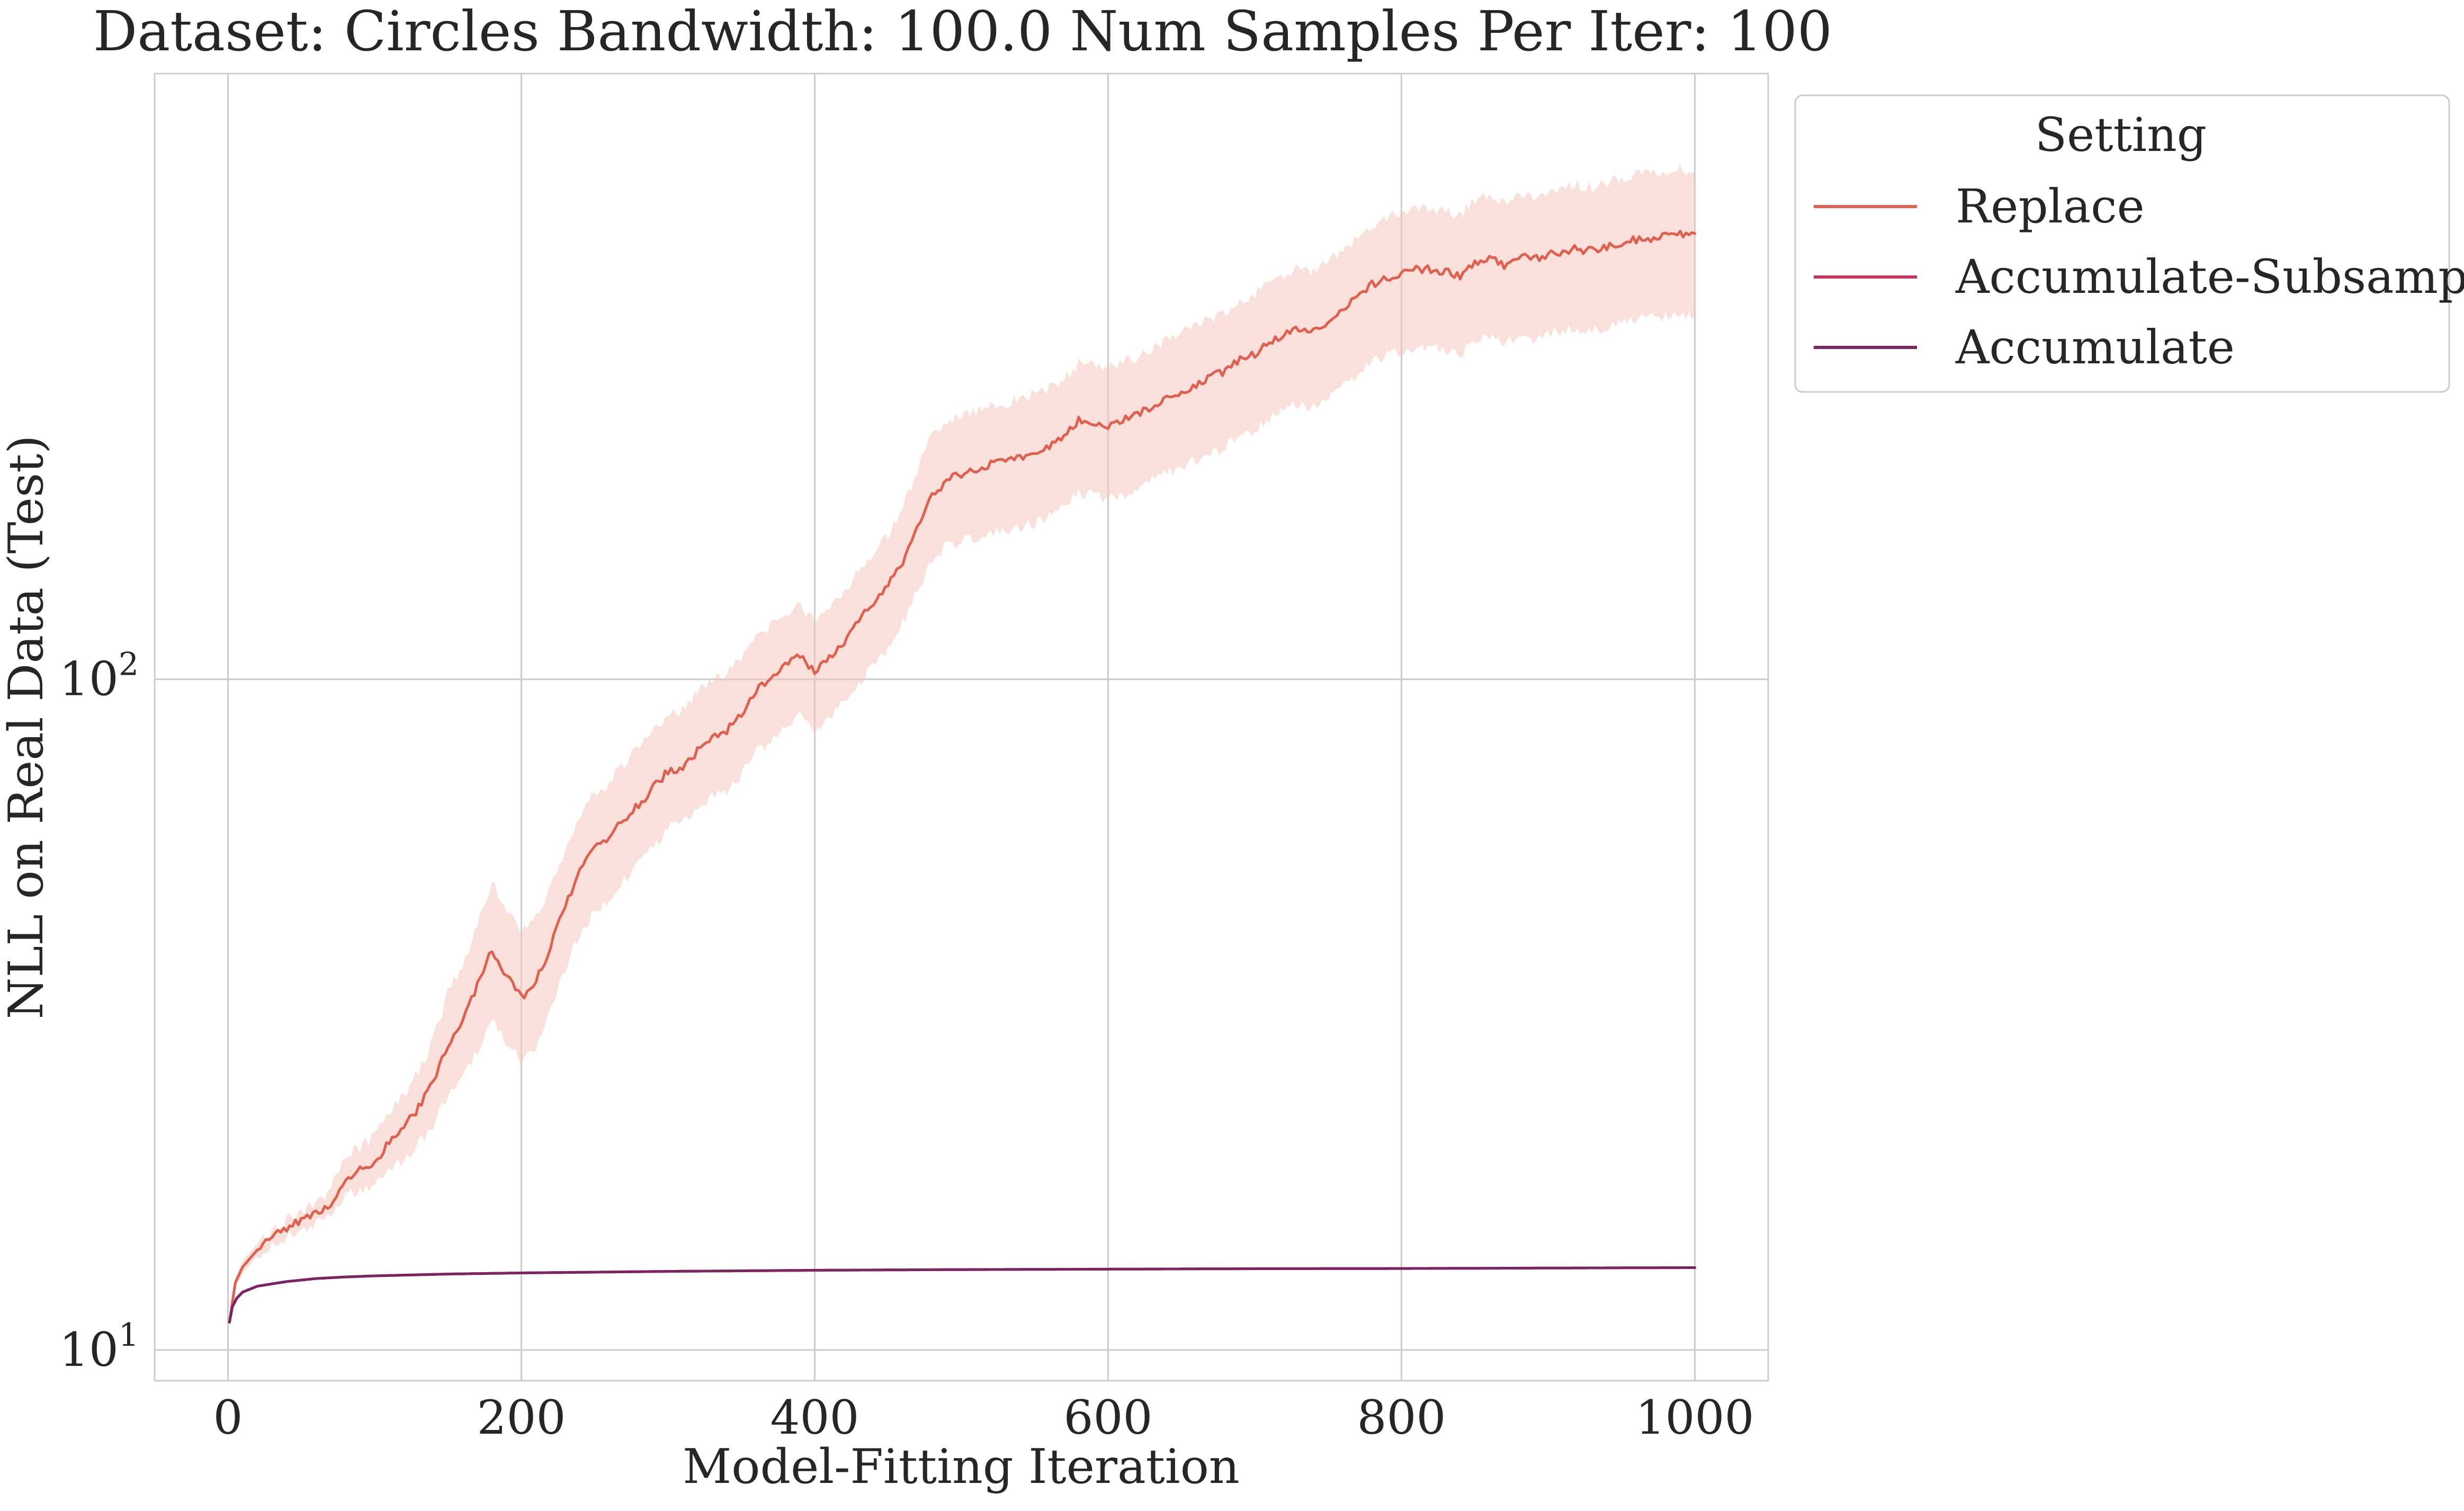 The width and height of the screenshot is (2464, 1511). Describe the element at coordinates (1695, 1417) in the screenshot. I see `x-tick-label: 1000` at that location.